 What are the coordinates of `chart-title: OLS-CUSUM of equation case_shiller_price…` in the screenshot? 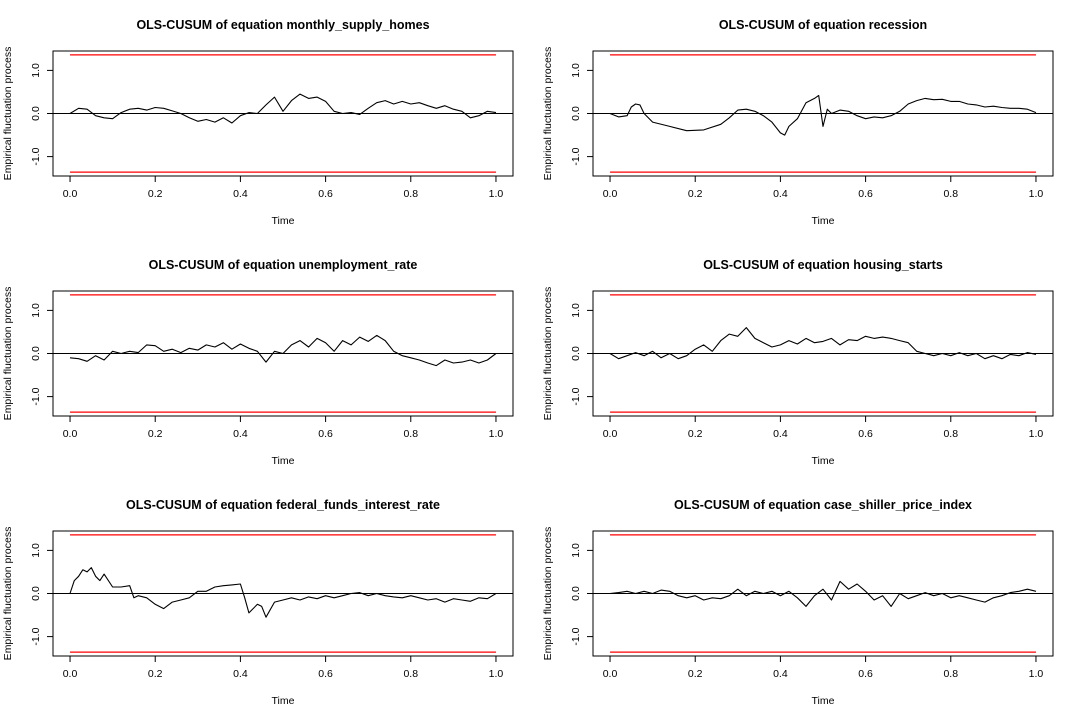 It's located at (823, 505).